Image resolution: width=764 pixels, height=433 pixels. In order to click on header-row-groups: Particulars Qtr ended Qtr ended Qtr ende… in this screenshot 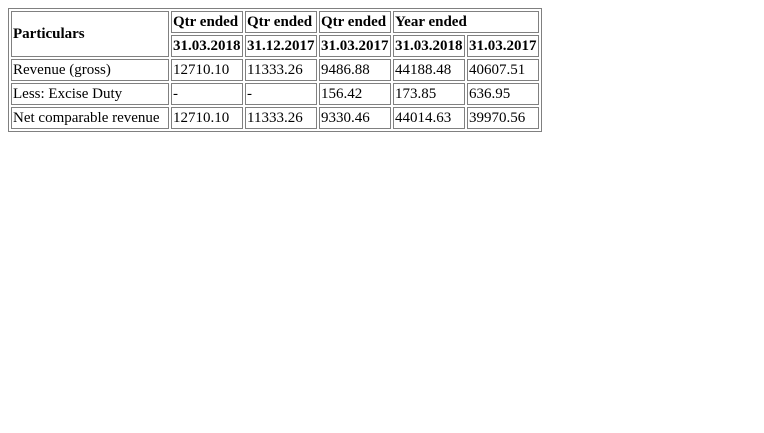, I will do `click(275, 34)`.